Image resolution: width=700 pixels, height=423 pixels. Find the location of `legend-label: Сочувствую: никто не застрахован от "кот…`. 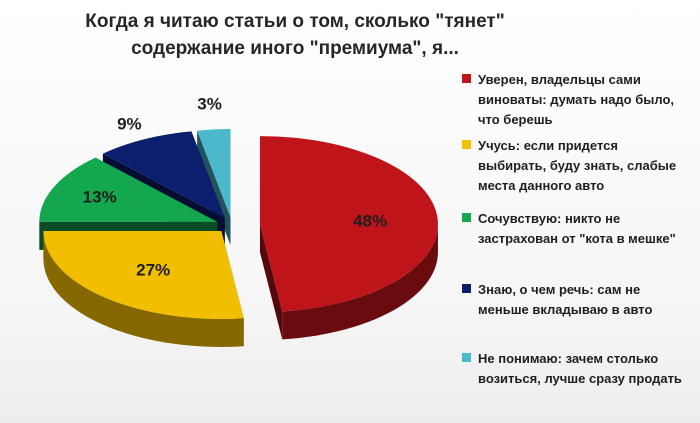

legend-label: Сочувствую: никто не застрахован от "кот… is located at coordinates (577, 228).